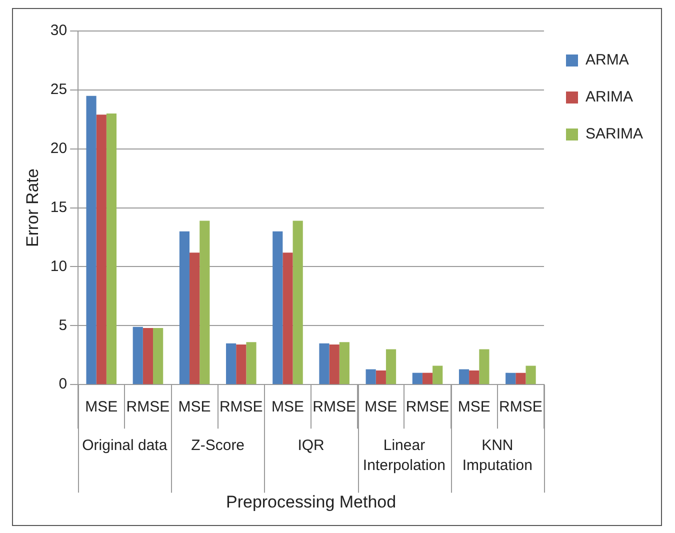 The height and width of the screenshot is (533, 675). Describe the element at coordinates (125, 445) in the screenshot. I see `text: Original data` at that location.